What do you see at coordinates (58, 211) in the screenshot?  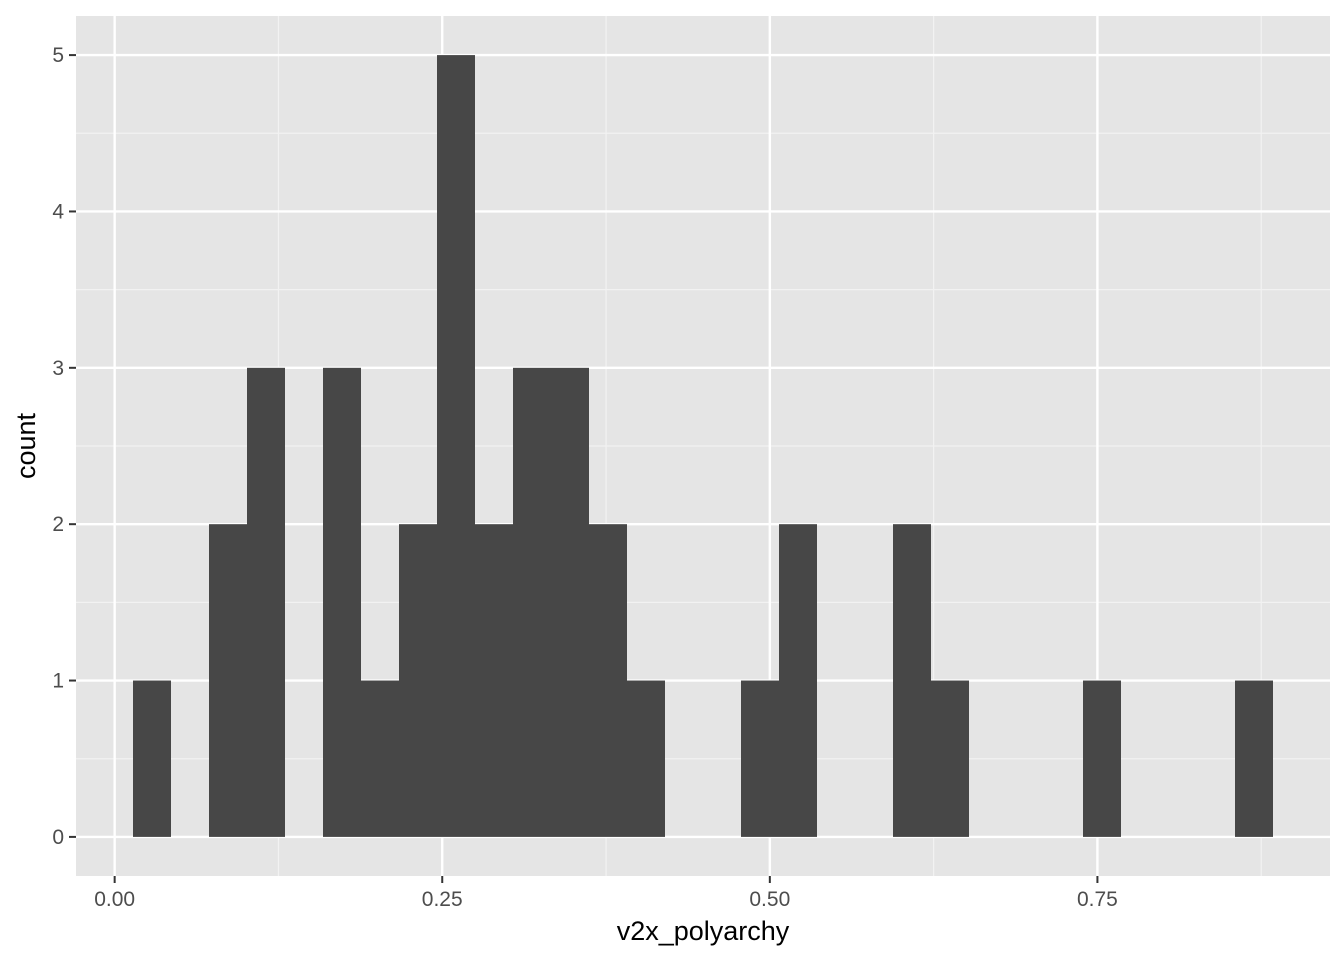 I see `y-tick-label: 4` at bounding box center [58, 211].